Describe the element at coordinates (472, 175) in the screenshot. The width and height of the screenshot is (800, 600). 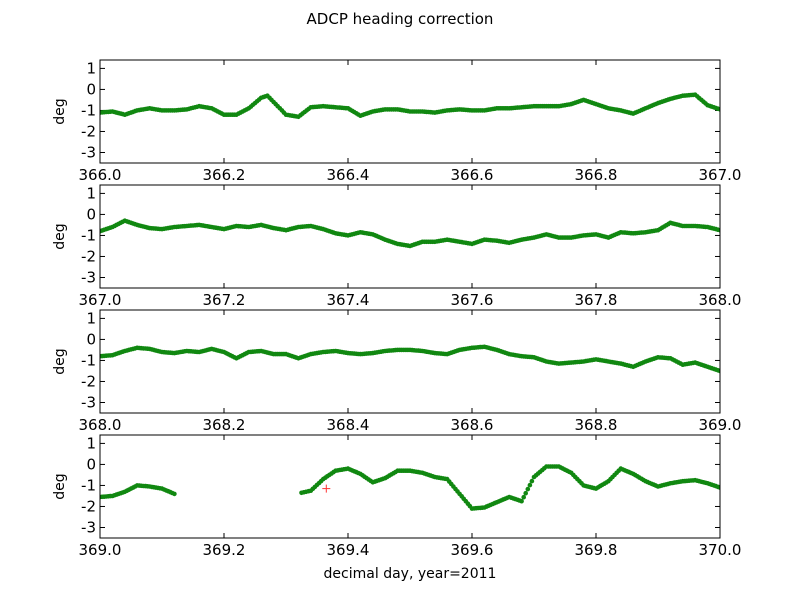
I see `x-tick-label: 366.6` at that location.